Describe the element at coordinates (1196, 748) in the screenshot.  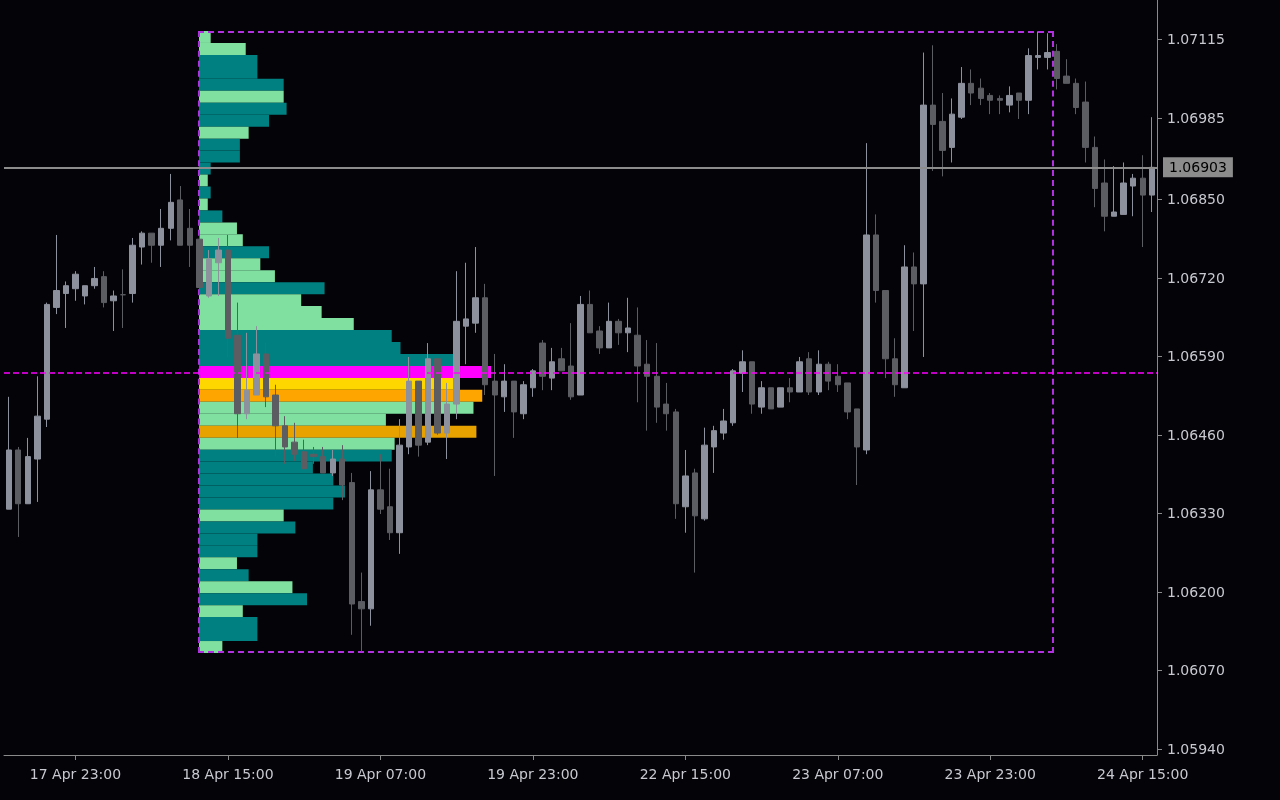
I see `y-tick-label: 1.05940` at that location.